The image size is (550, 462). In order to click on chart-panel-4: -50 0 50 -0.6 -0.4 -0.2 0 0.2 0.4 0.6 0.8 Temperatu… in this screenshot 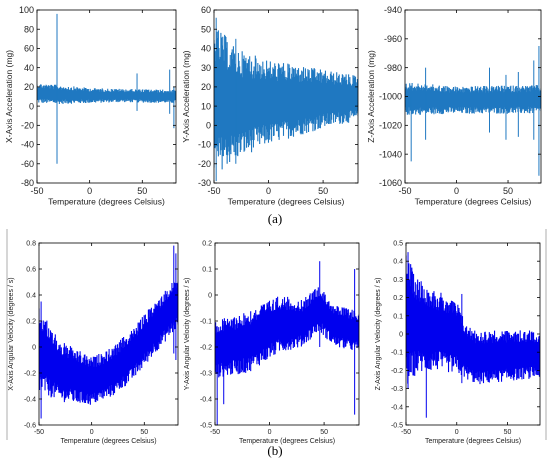, I will do `click(93, 342)`.